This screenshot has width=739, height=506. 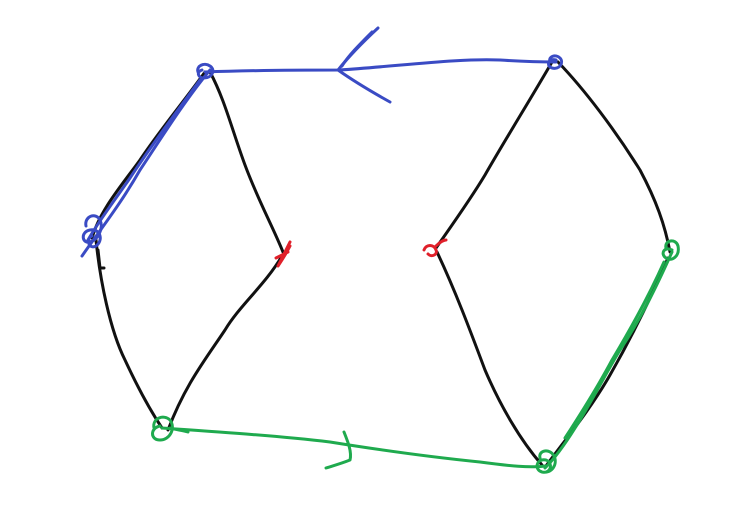 What do you see at coordinates (546, 461) in the screenshot?
I see `green-node-right-bottom` at bounding box center [546, 461].